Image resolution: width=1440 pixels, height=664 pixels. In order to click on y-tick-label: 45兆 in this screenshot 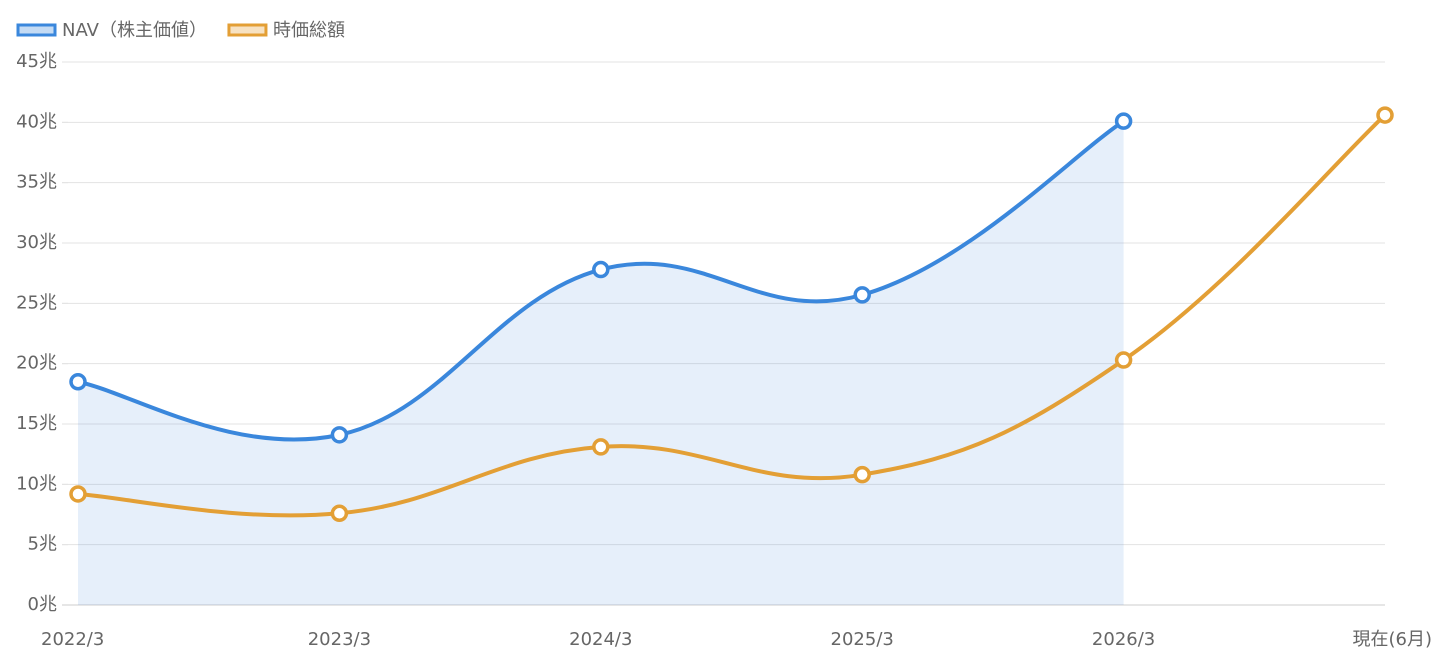, I will do `click(36, 61)`.